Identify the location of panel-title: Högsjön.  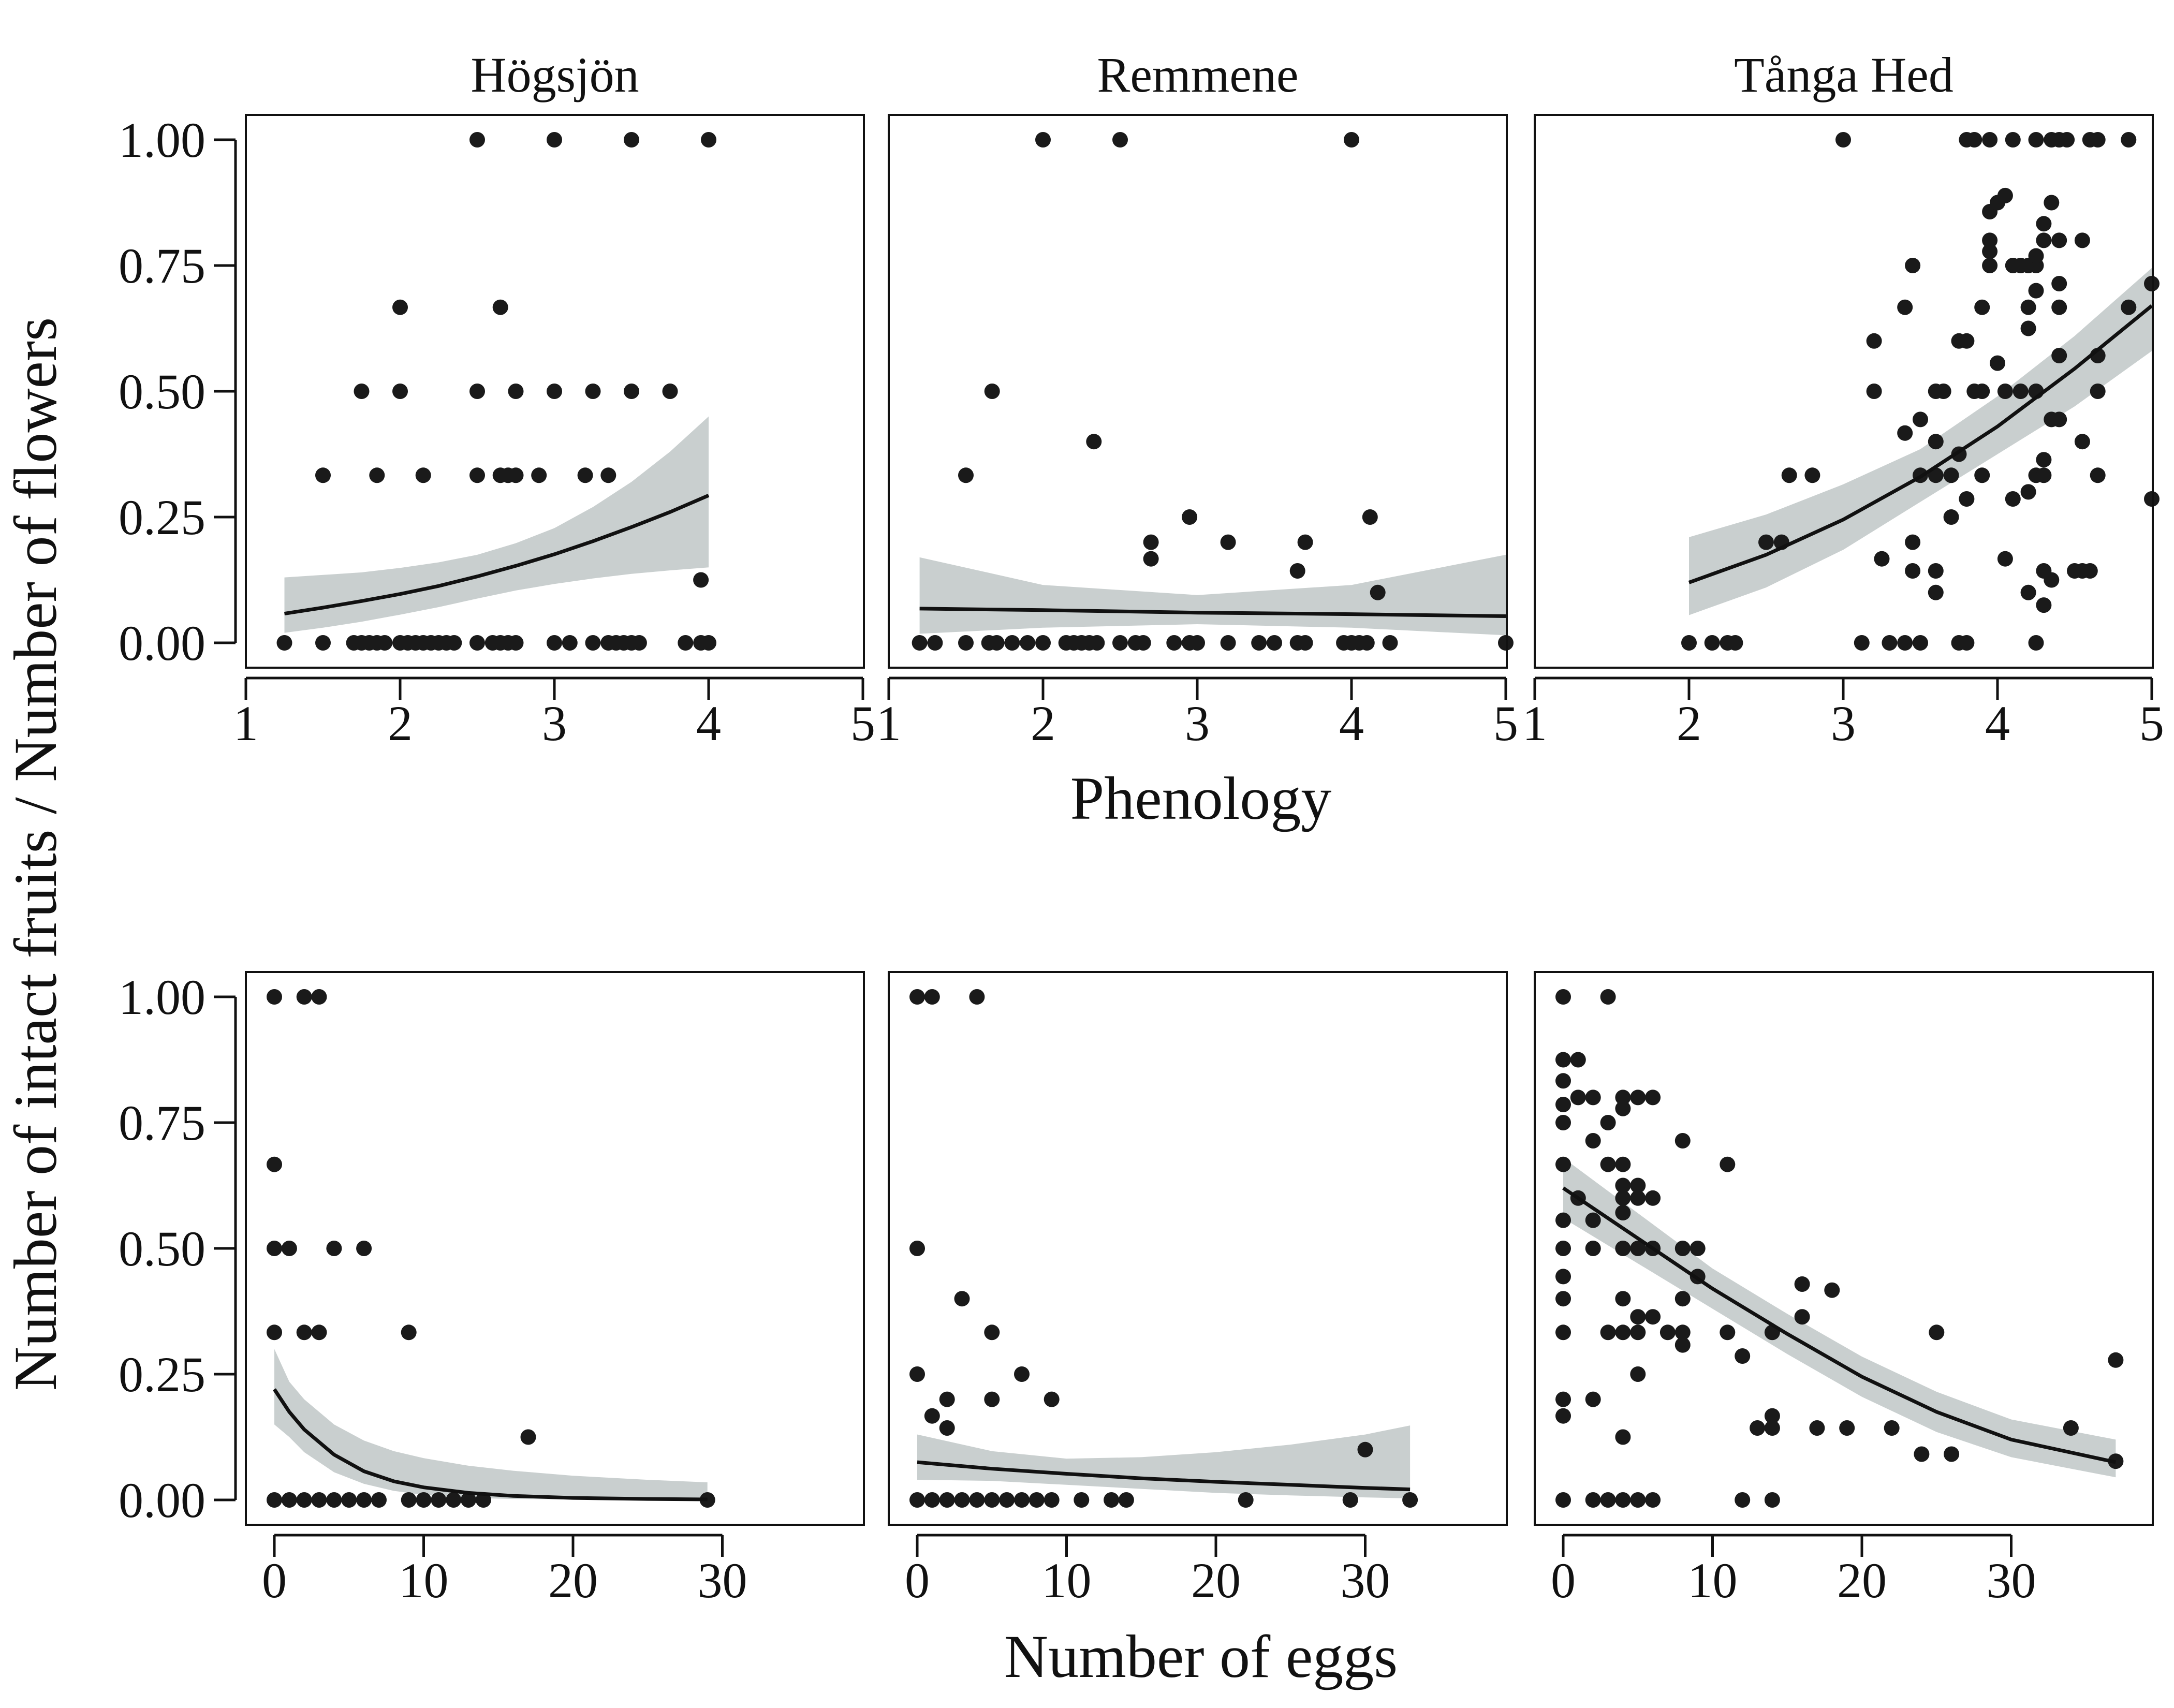
(555, 74).